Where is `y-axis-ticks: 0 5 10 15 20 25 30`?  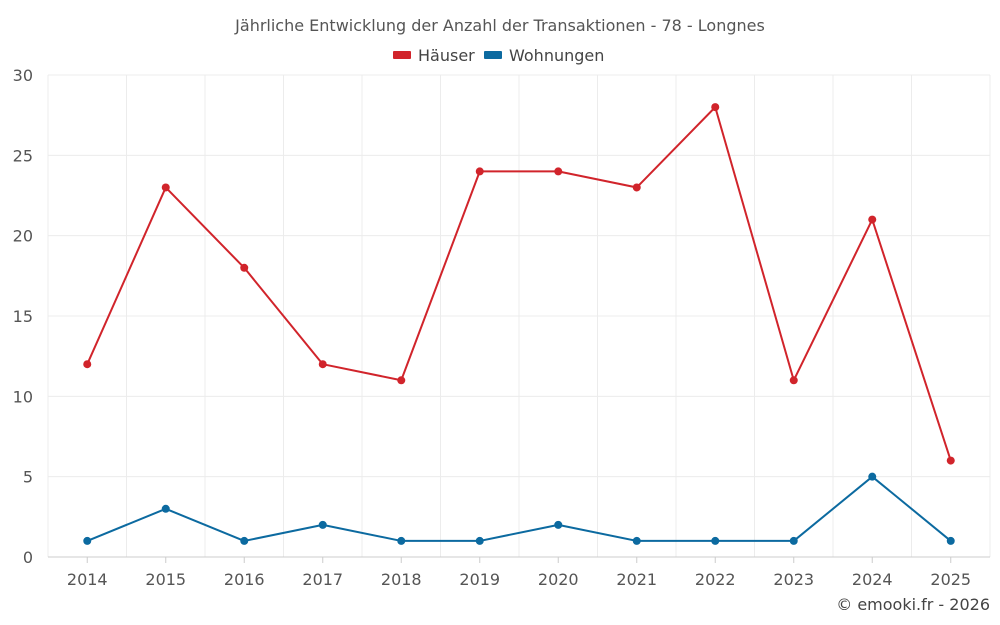 y-axis-ticks: 0 5 10 15 20 25 30 is located at coordinates (23, 316).